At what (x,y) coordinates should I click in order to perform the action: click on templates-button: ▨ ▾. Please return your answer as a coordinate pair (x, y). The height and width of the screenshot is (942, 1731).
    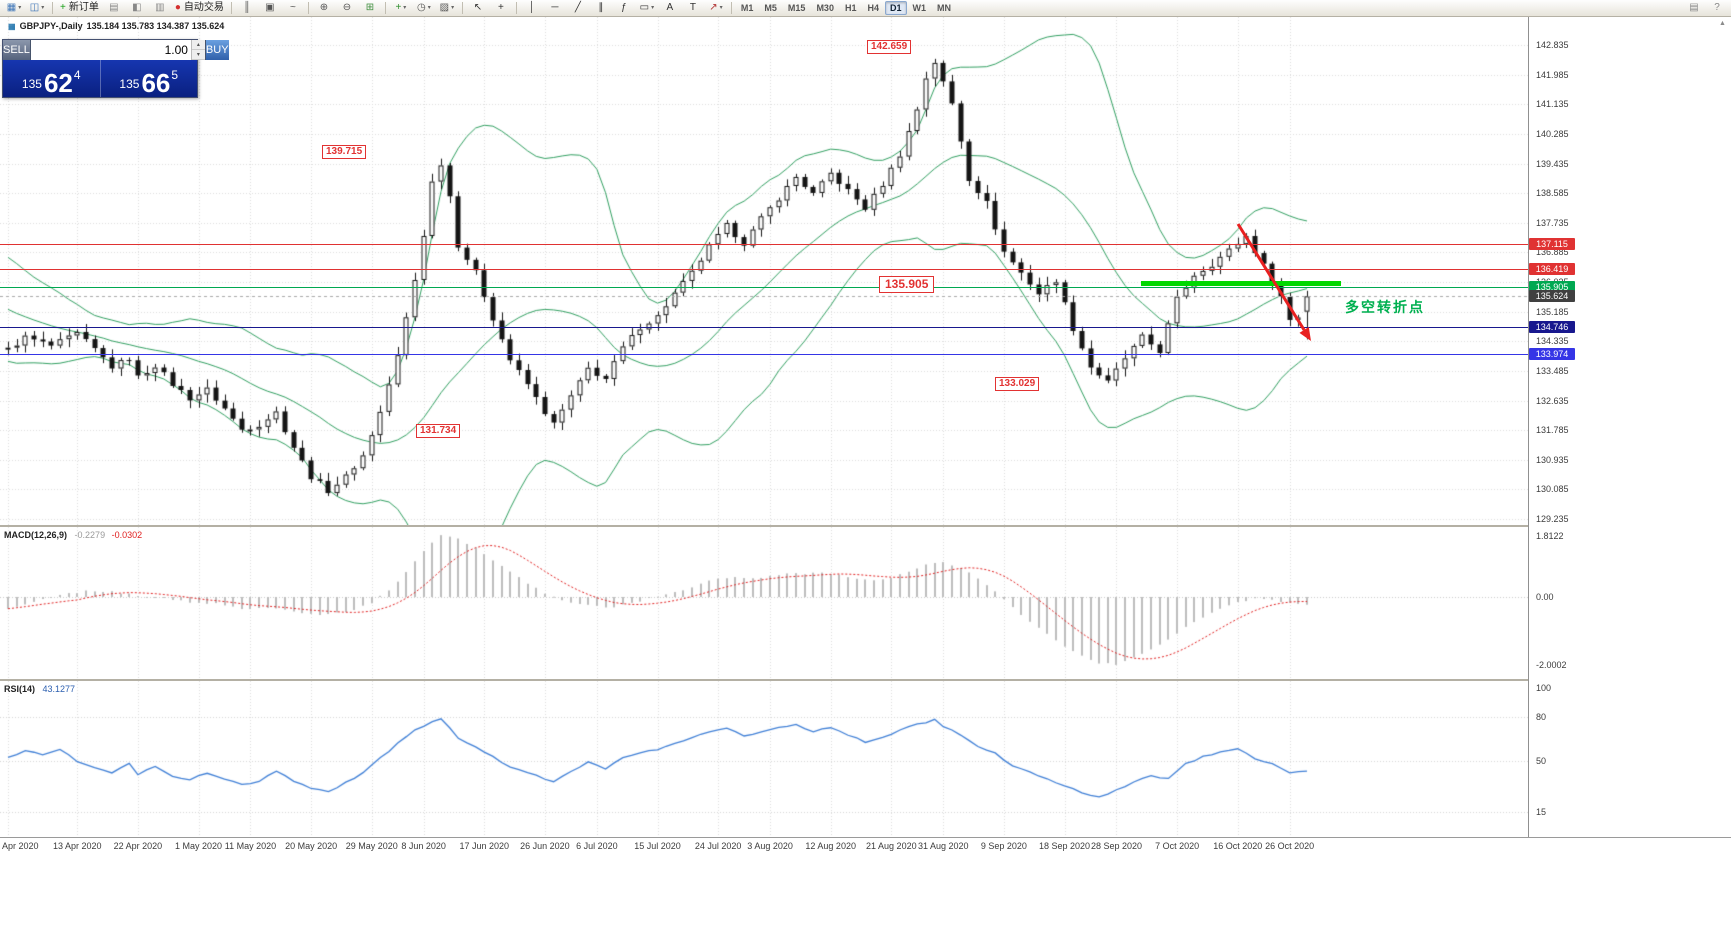
    Looking at the image, I should click on (447, 8).